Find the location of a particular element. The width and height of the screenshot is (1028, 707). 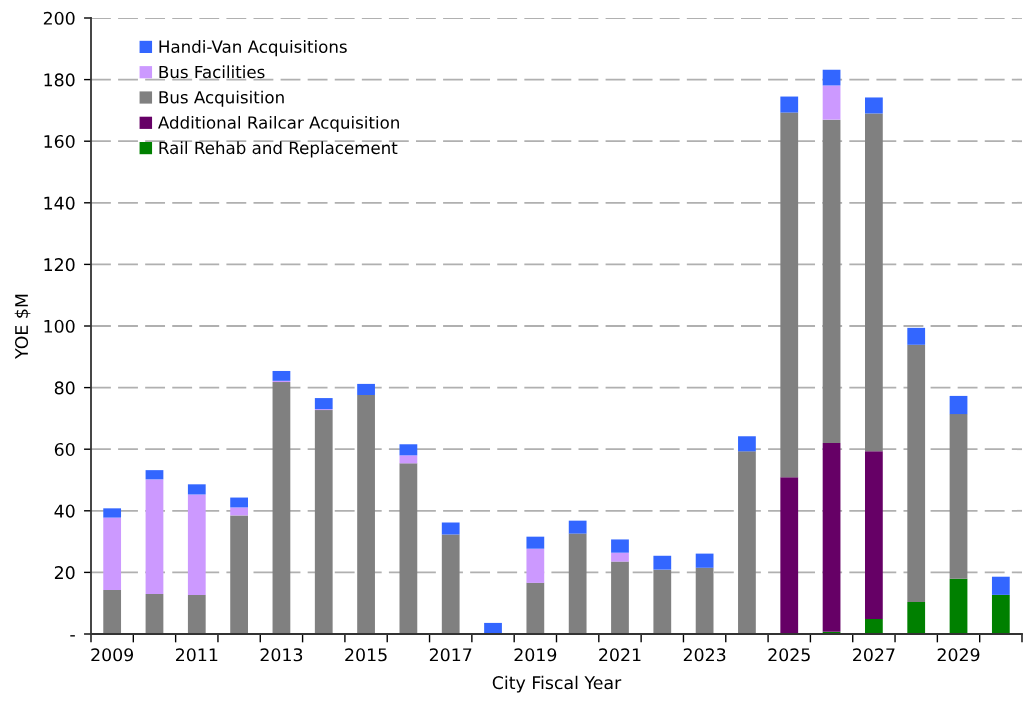

y-tick-label: - is located at coordinates (72, 636).